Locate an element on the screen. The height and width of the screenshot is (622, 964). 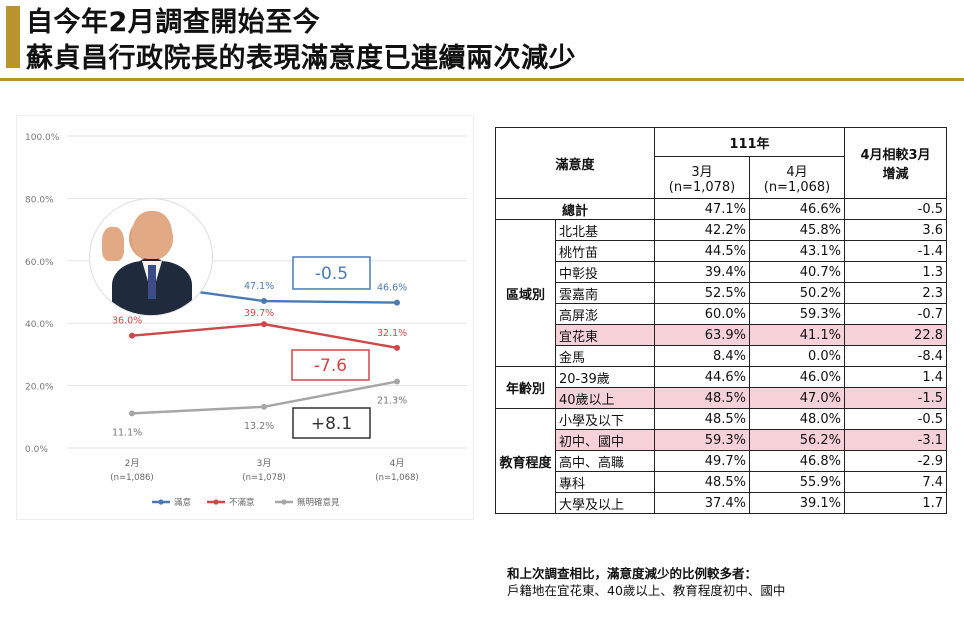
header-change: 4月相較3月 增減 is located at coordinates (895, 163).